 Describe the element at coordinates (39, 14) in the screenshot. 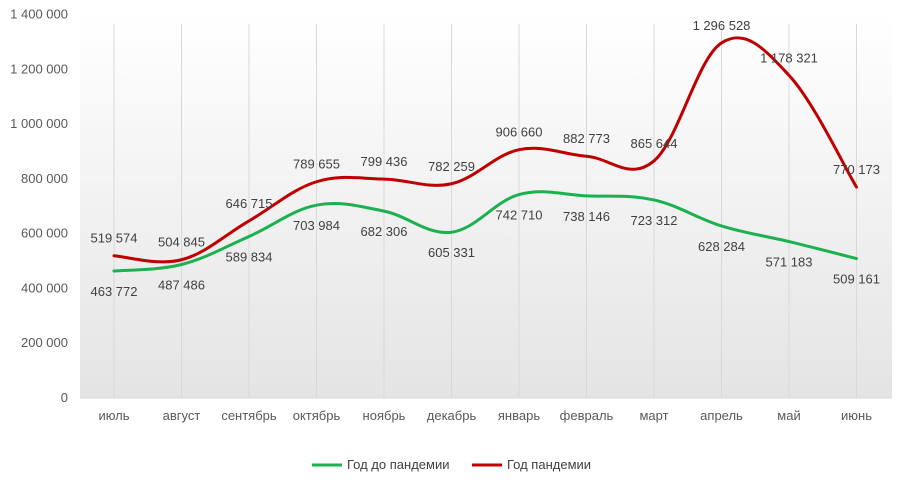

I see `y-tick-label: 1 400 000` at that location.